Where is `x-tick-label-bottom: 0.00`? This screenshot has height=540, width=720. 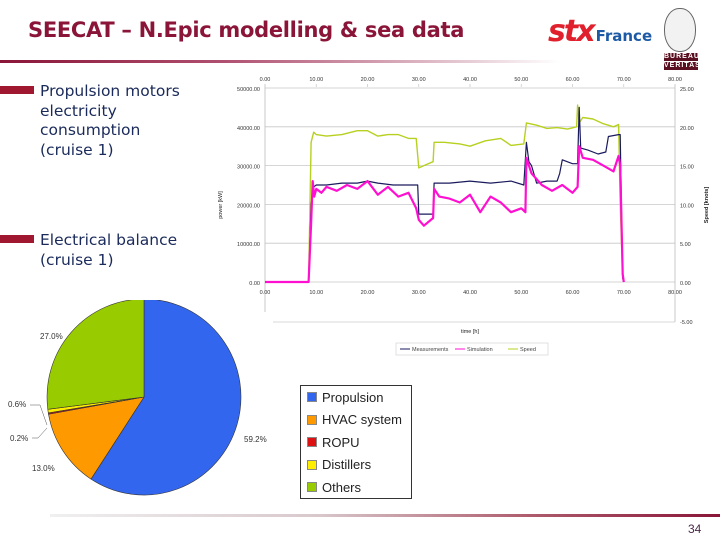 x-tick-label-bottom: 0.00 is located at coordinates (265, 293).